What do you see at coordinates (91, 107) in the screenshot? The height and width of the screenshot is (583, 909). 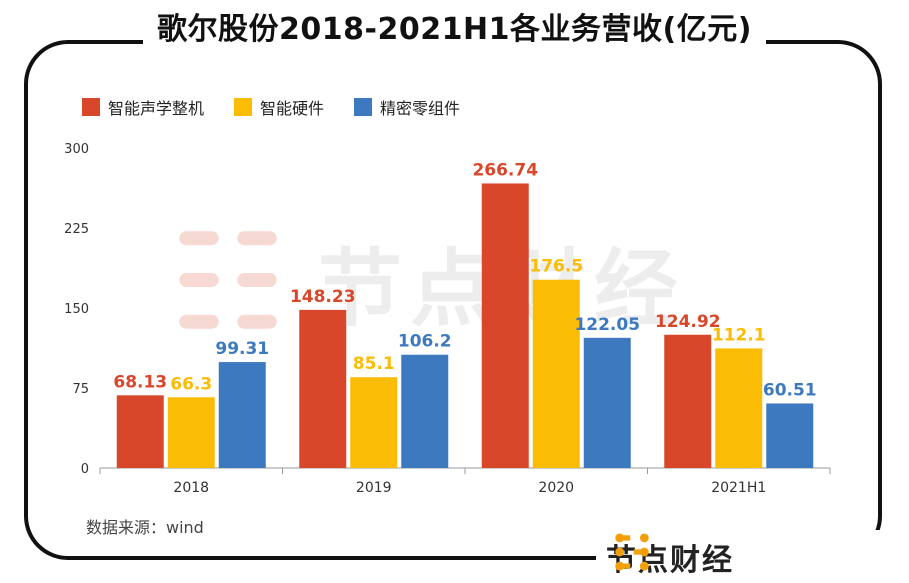 I see `legend-swatch-acoustic` at bounding box center [91, 107].